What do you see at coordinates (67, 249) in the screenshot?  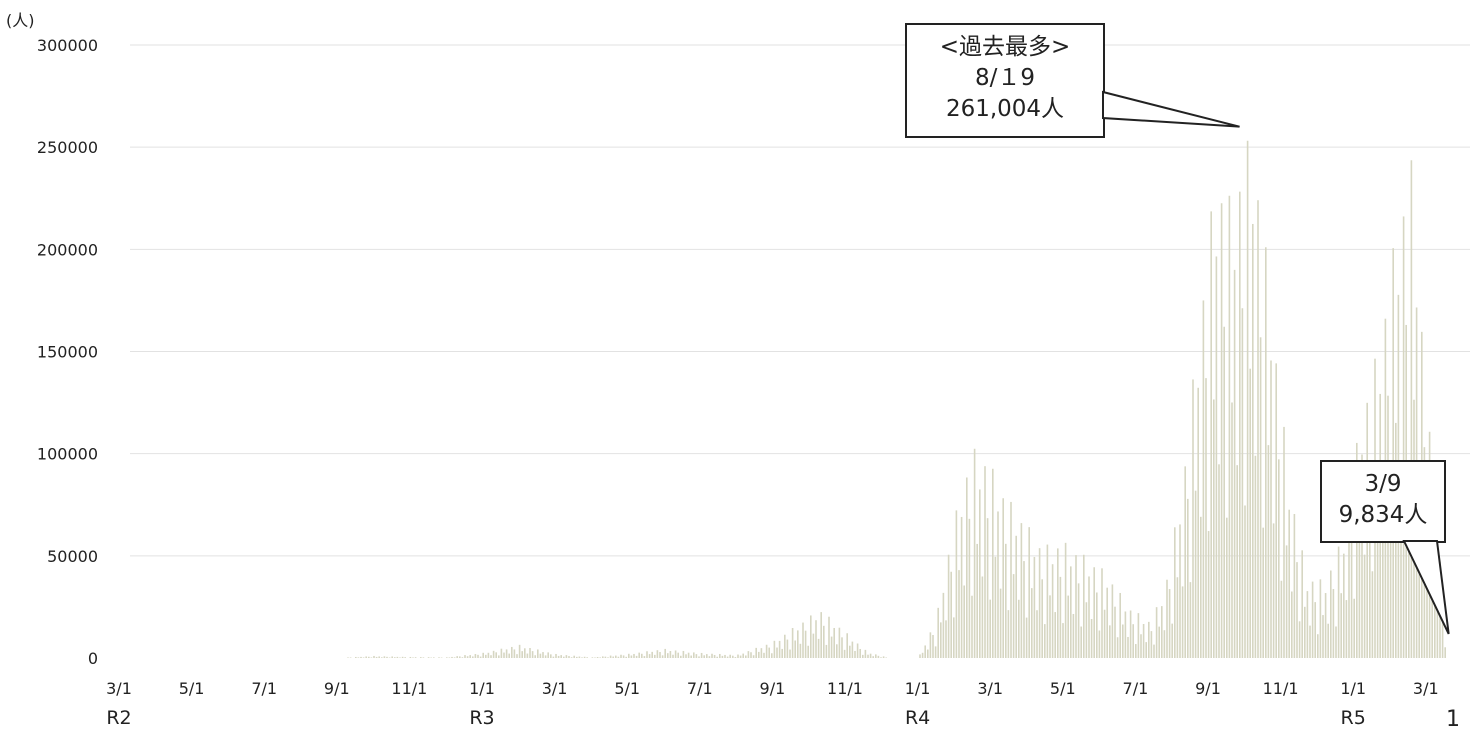 I see `y-tick-label: 200000` at bounding box center [67, 249].